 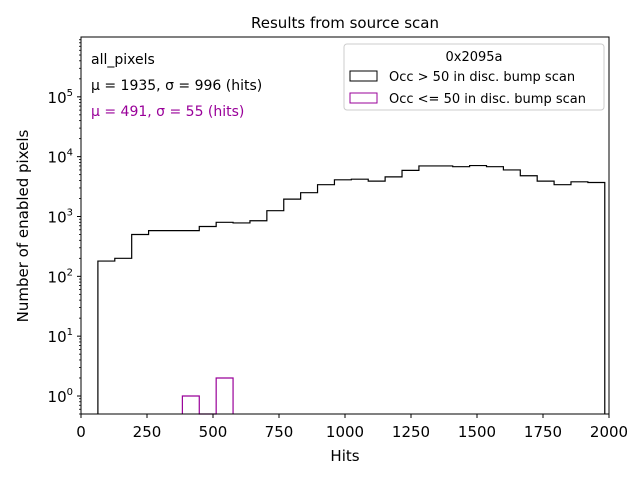 What do you see at coordinates (345, 23) in the screenshot?
I see `chart-title: Results from source scan` at bounding box center [345, 23].